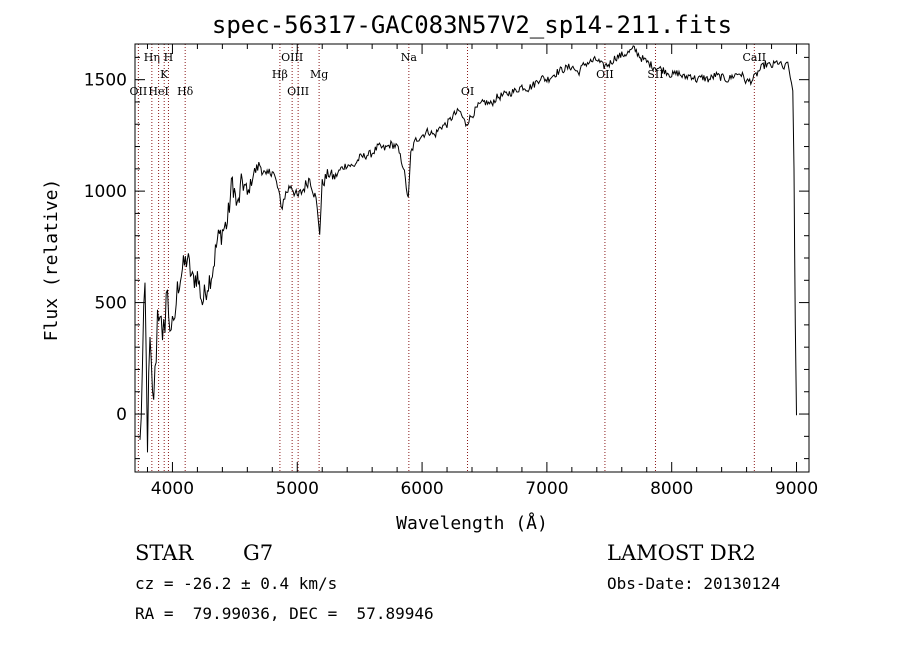 The width and height of the screenshot is (900, 649). I want to click on line-marker-label: CaII, so click(754, 57).